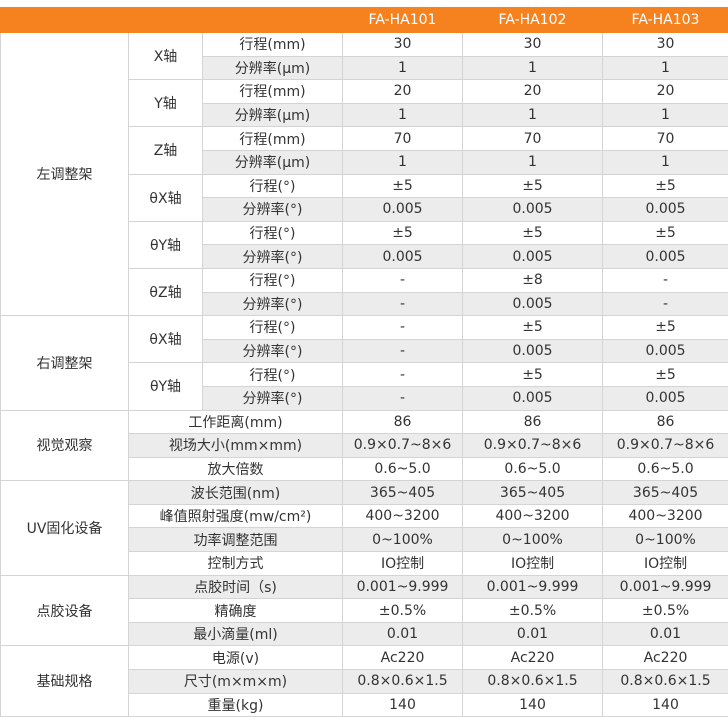 The height and width of the screenshot is (717, 728). I want to click on table-row: 重量(kg) 140 140 140, so click(364, 704).